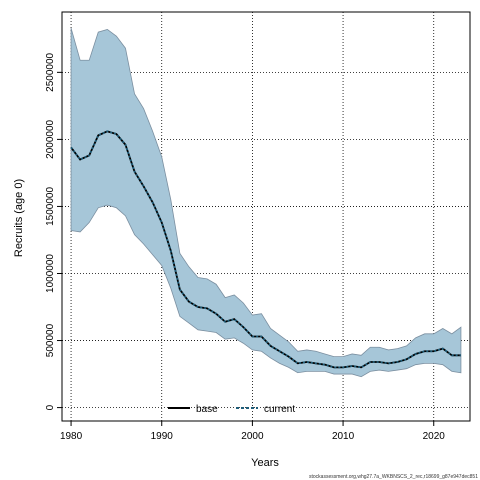 The image size is (480, 480). What do you see at coordinates (207, 409) in the screenshot?
I see `legend-base-label: base` at bounding box center [207, 409].